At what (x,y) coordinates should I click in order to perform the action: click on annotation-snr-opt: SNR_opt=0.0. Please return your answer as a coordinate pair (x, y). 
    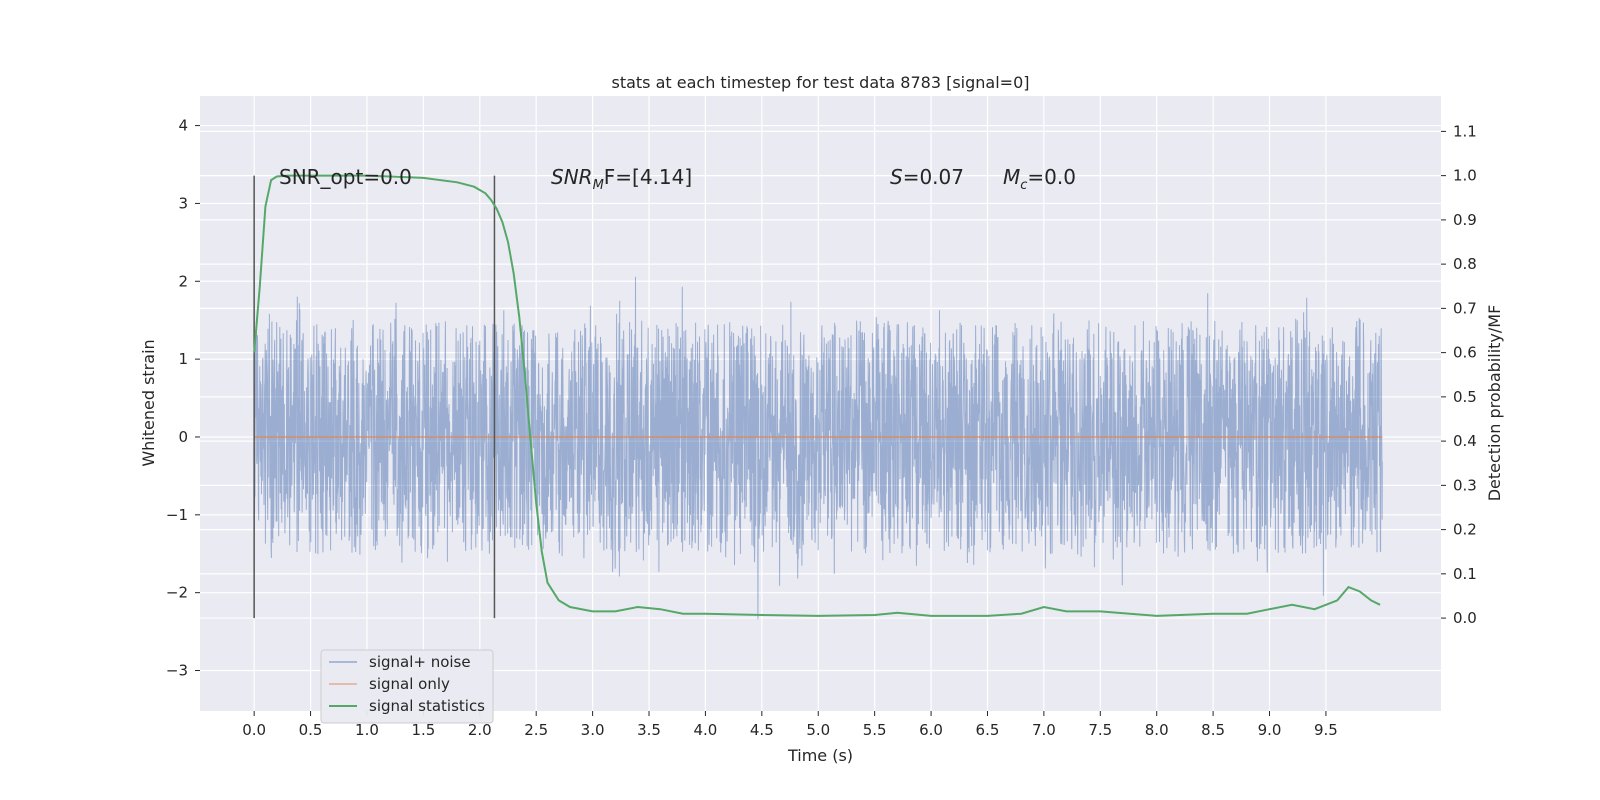
    Looking at the image, I should click on (345, 177).